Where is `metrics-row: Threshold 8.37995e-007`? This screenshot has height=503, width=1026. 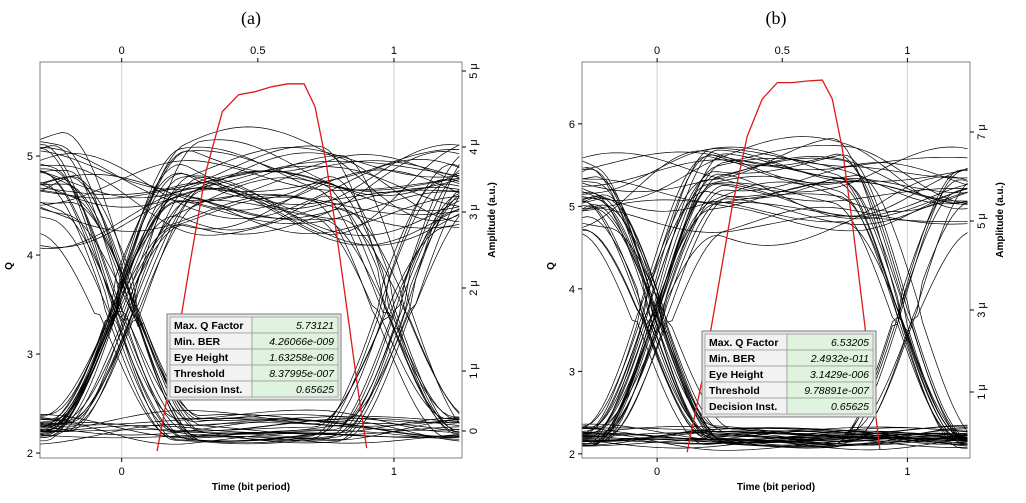
metrics-row: Threshold 8.37995e-007 is located at coordinates (254, 373).